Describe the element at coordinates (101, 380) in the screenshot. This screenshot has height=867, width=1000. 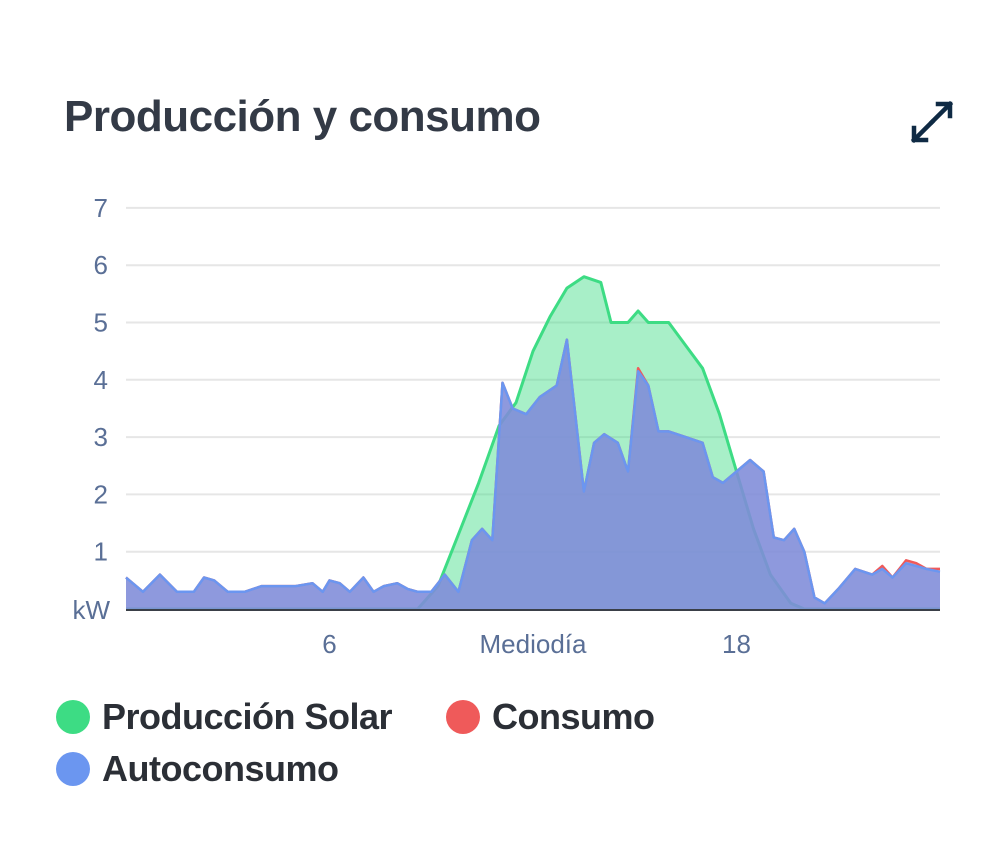
I see `y-tick-label: 4` at that location.